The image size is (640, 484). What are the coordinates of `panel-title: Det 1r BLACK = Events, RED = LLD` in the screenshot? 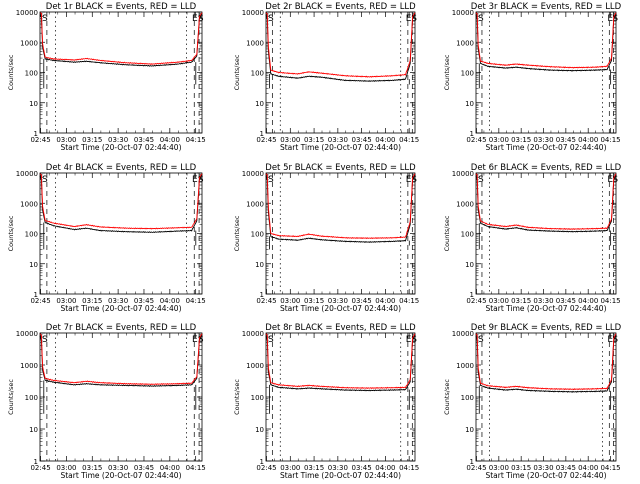 It's located at (121, 7).